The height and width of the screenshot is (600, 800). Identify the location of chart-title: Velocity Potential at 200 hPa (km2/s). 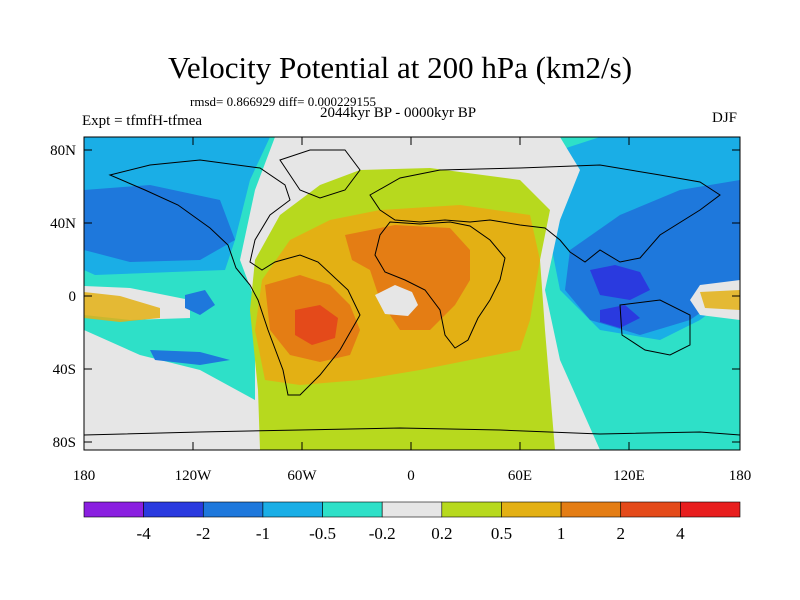
(400, 67).